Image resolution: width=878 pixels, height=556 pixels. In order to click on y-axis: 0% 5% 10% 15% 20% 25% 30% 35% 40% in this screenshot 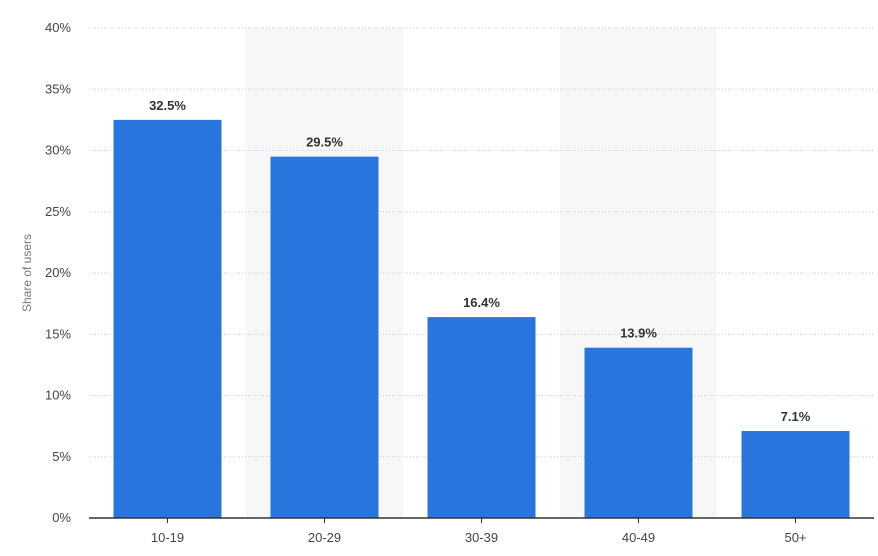, I will do `click(58, 272)`.